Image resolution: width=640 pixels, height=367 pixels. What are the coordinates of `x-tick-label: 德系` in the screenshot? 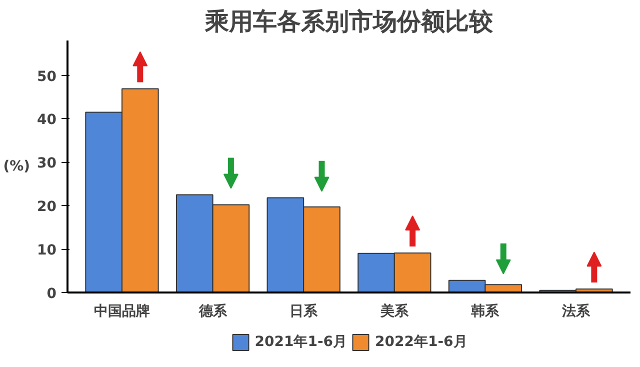 It's located at (213, 312).